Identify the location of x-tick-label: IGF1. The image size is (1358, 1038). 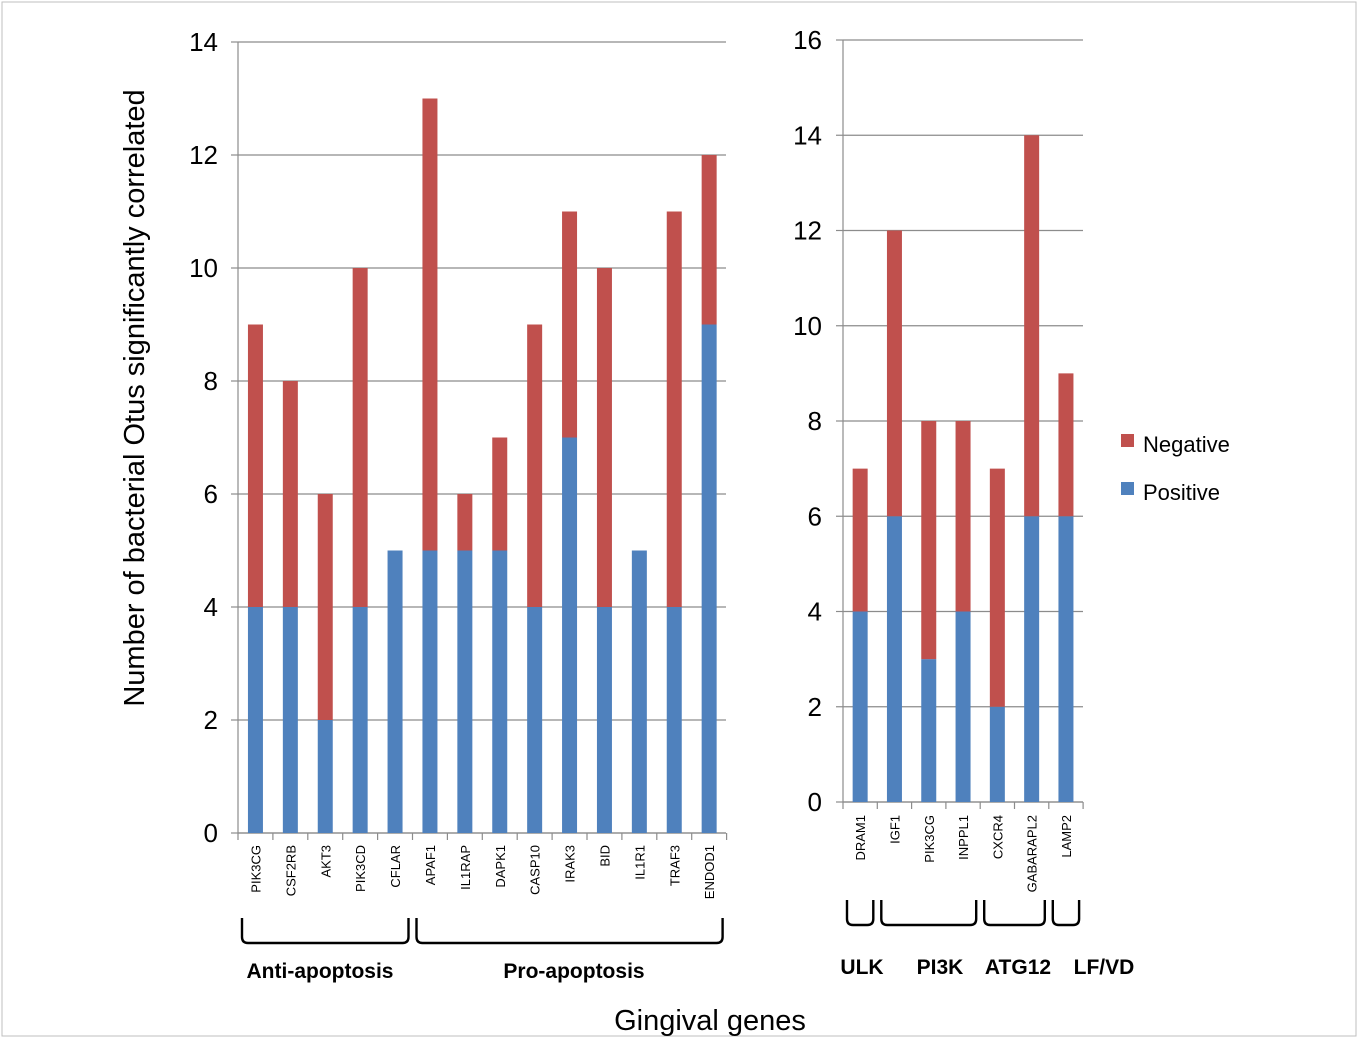
(894, 829).